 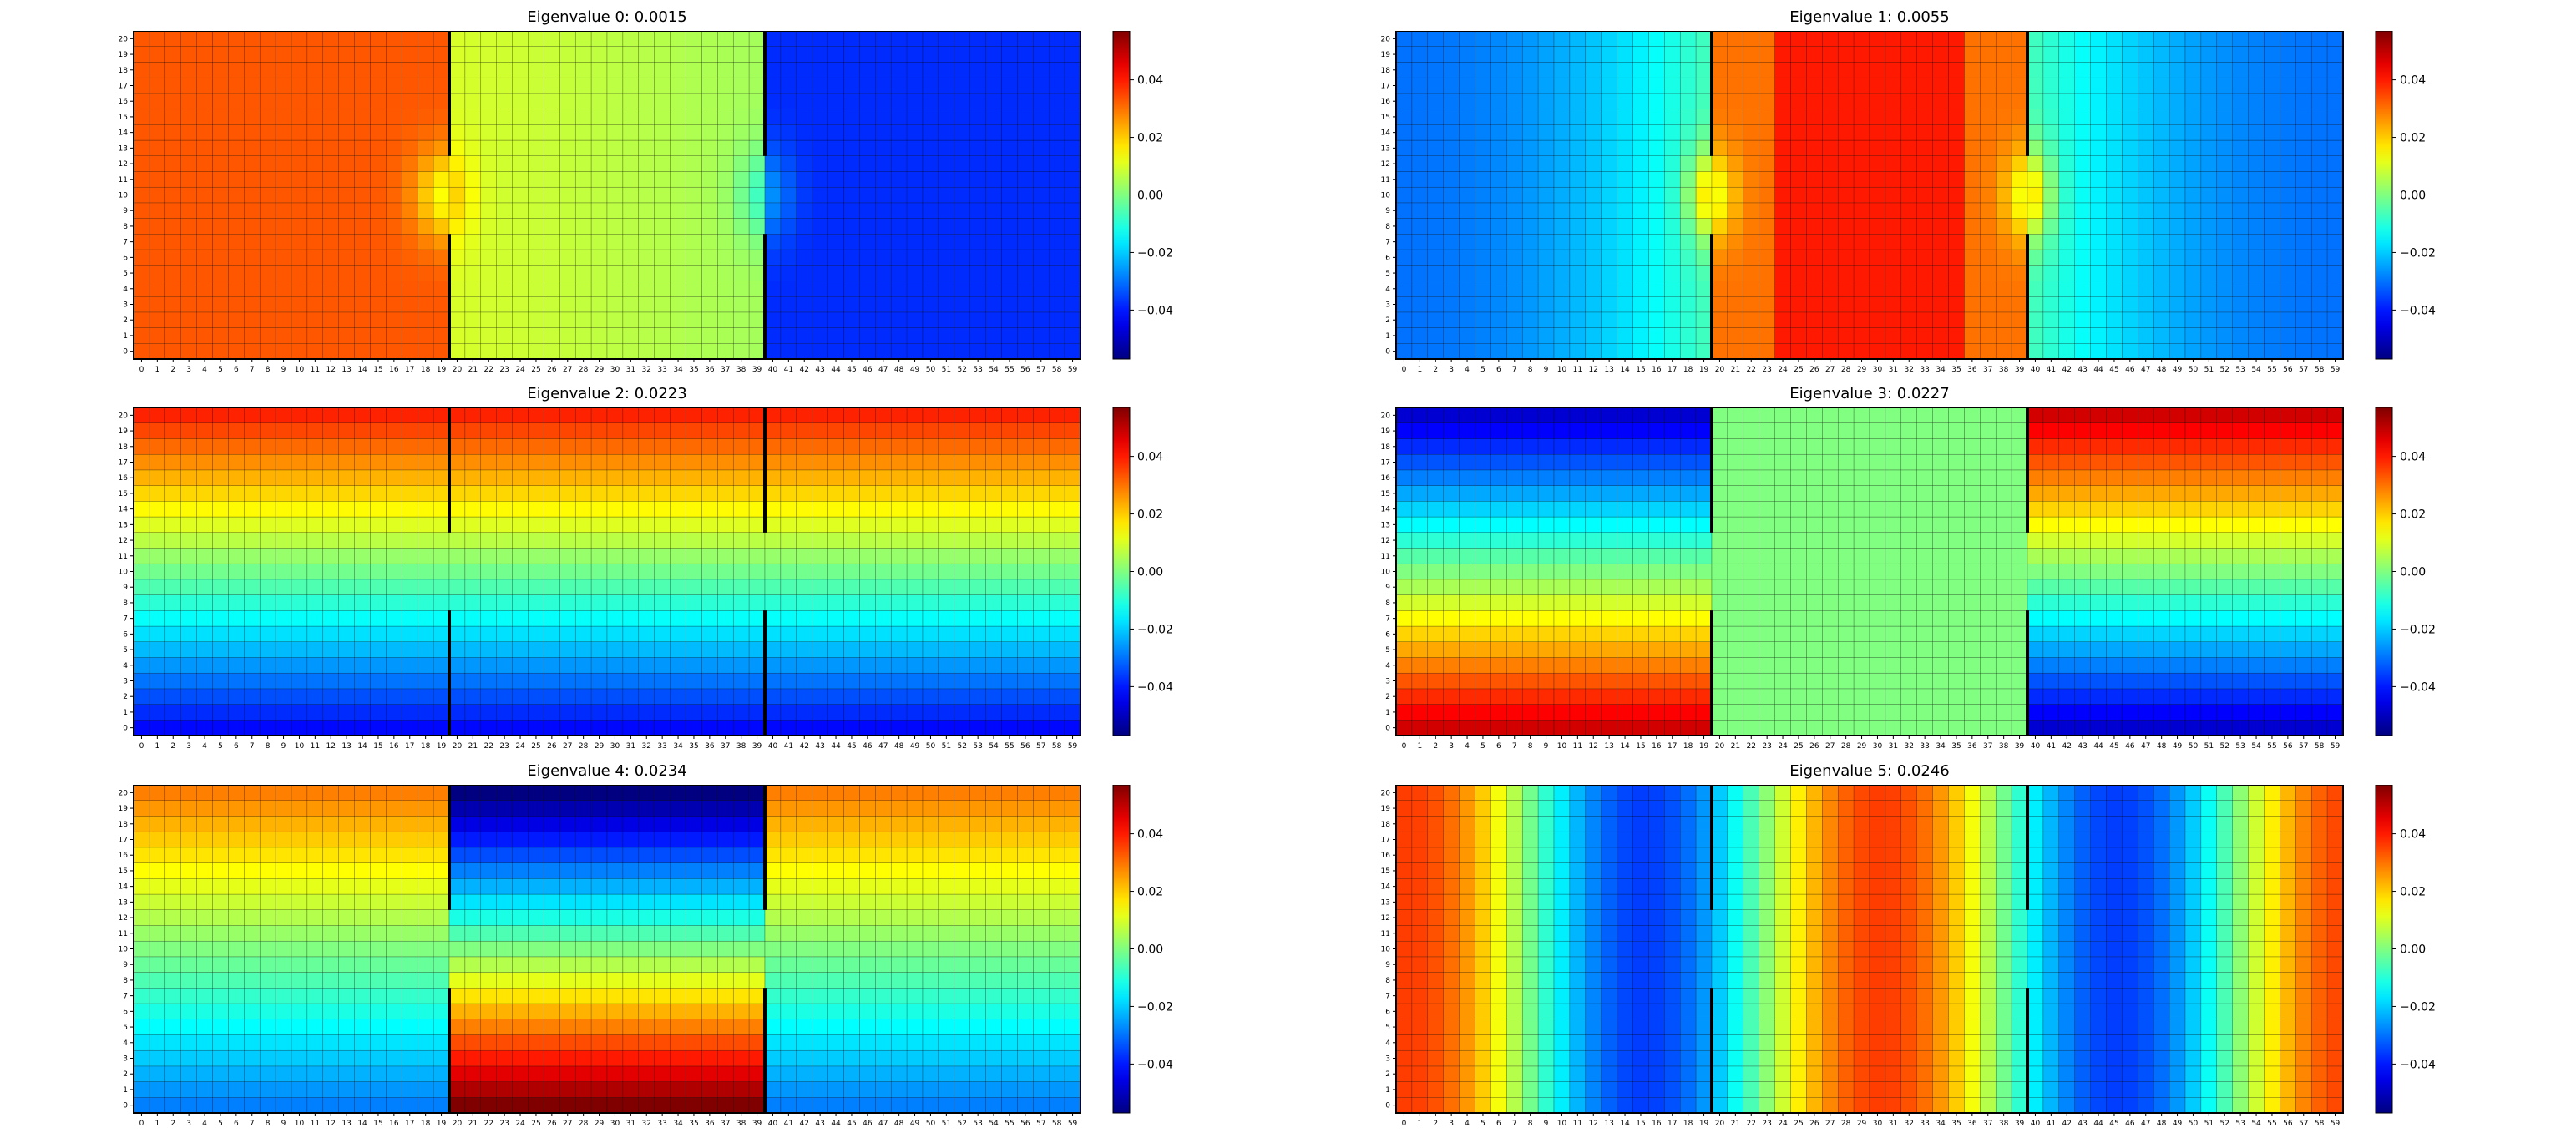 I want to click on x-tick-label: 14, so click(x=362, y=746).